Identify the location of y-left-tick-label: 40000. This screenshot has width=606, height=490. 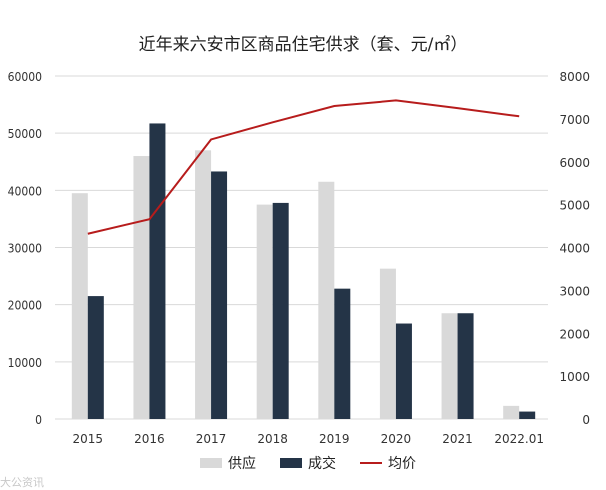
(25, 191).